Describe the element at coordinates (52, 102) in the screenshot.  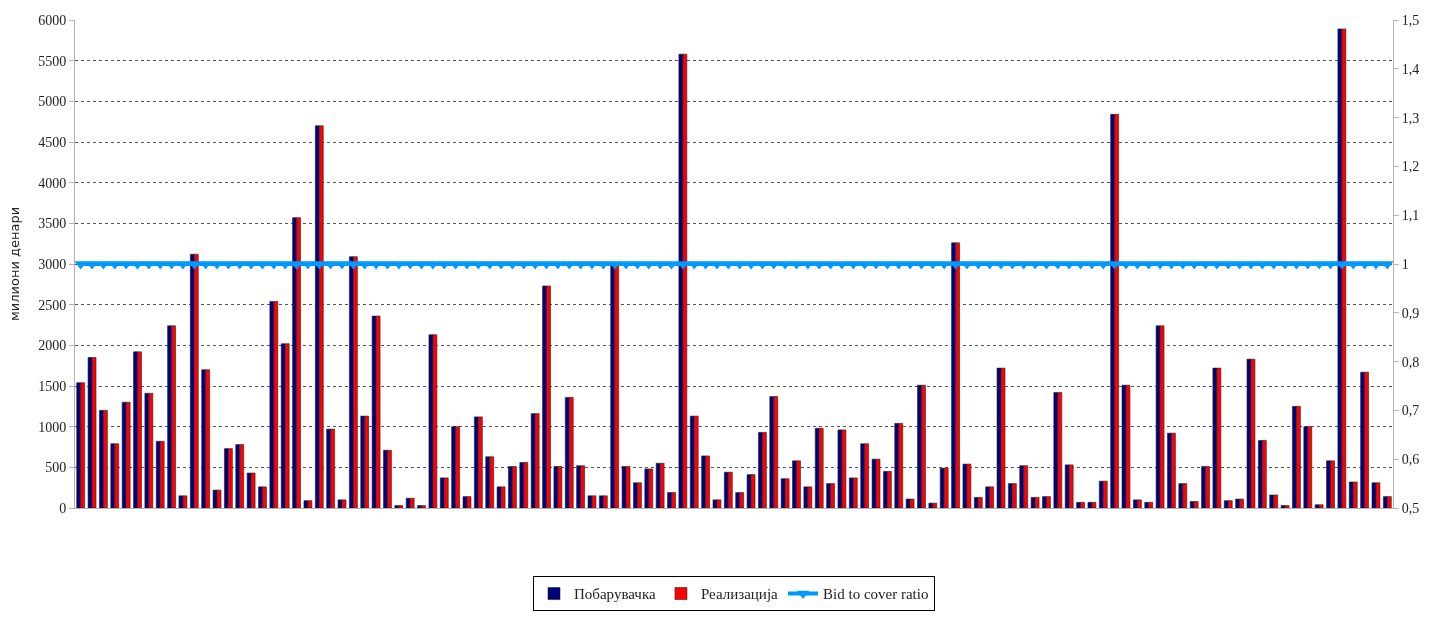
I see `y-tick-label: 5000` at that location.